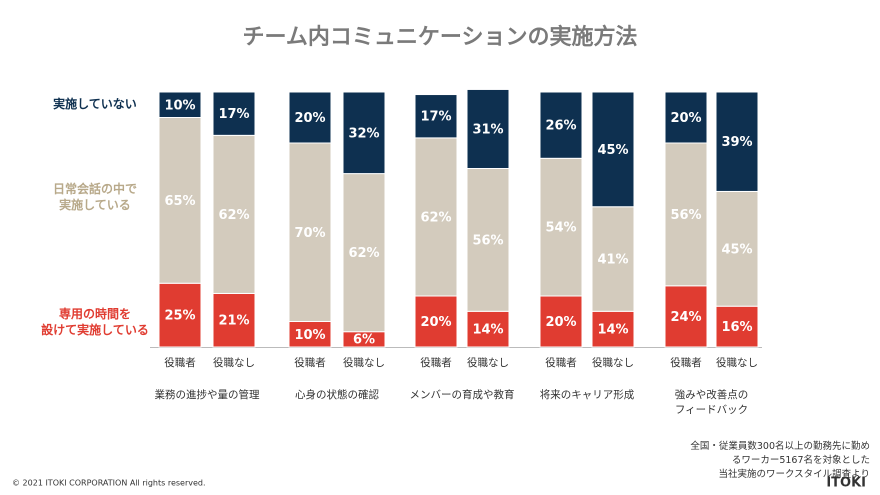 Image resolution: width=880 pixels, height=495 pixels. Describe the element at coordinates (337, 395) in the screenshot. I see `group-label: 心身の状態の確認` at that location.